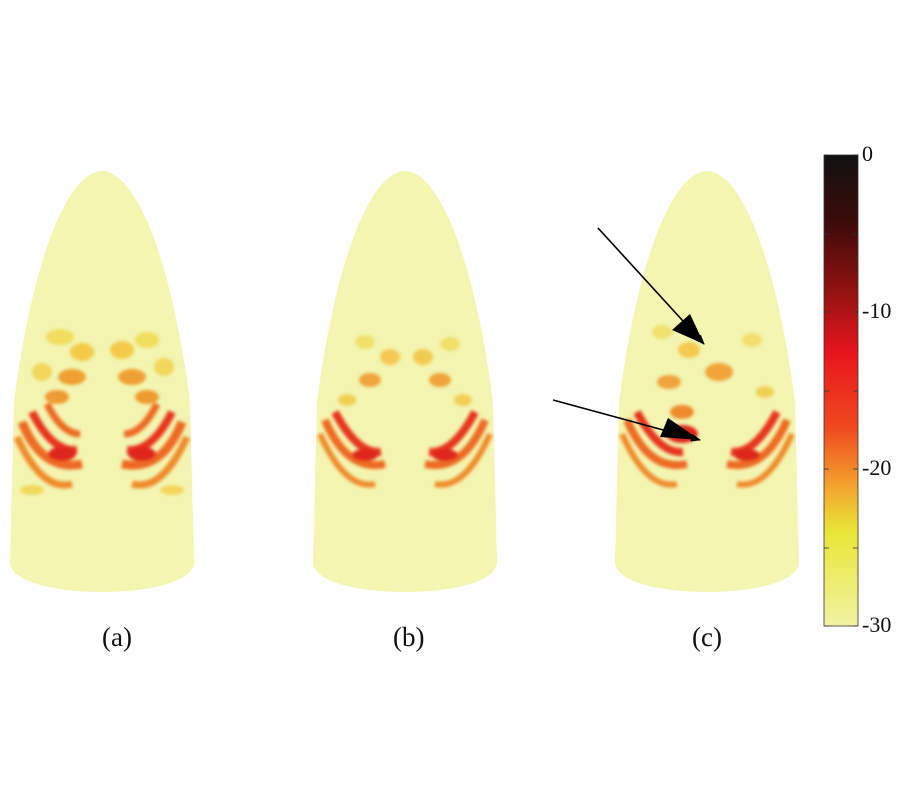 This screenshot has width=900, height=800. Describe the element at coordinates (877, 467) in the screenshot. I see `colorbar-tick-label-minus20: -20` at that location.